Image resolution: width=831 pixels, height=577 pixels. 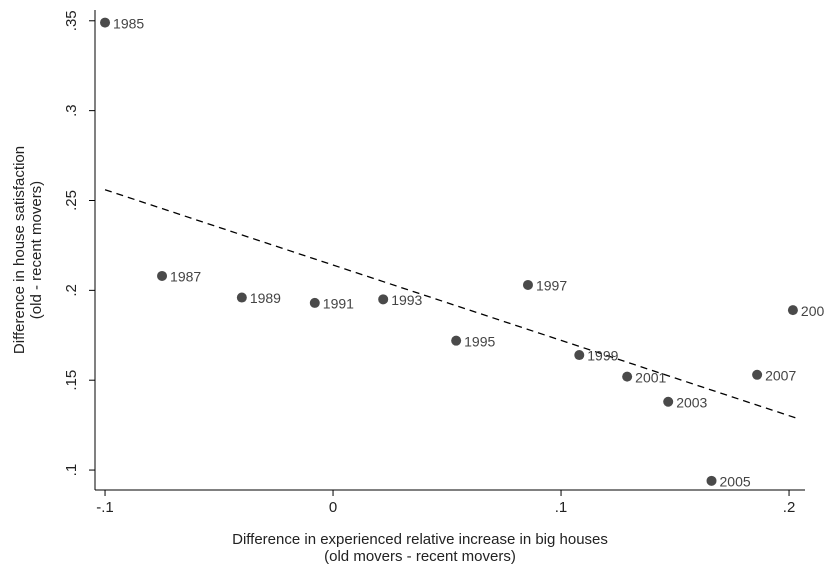 I want to click on y-tick-label: .1, so click(x=71, y=470).